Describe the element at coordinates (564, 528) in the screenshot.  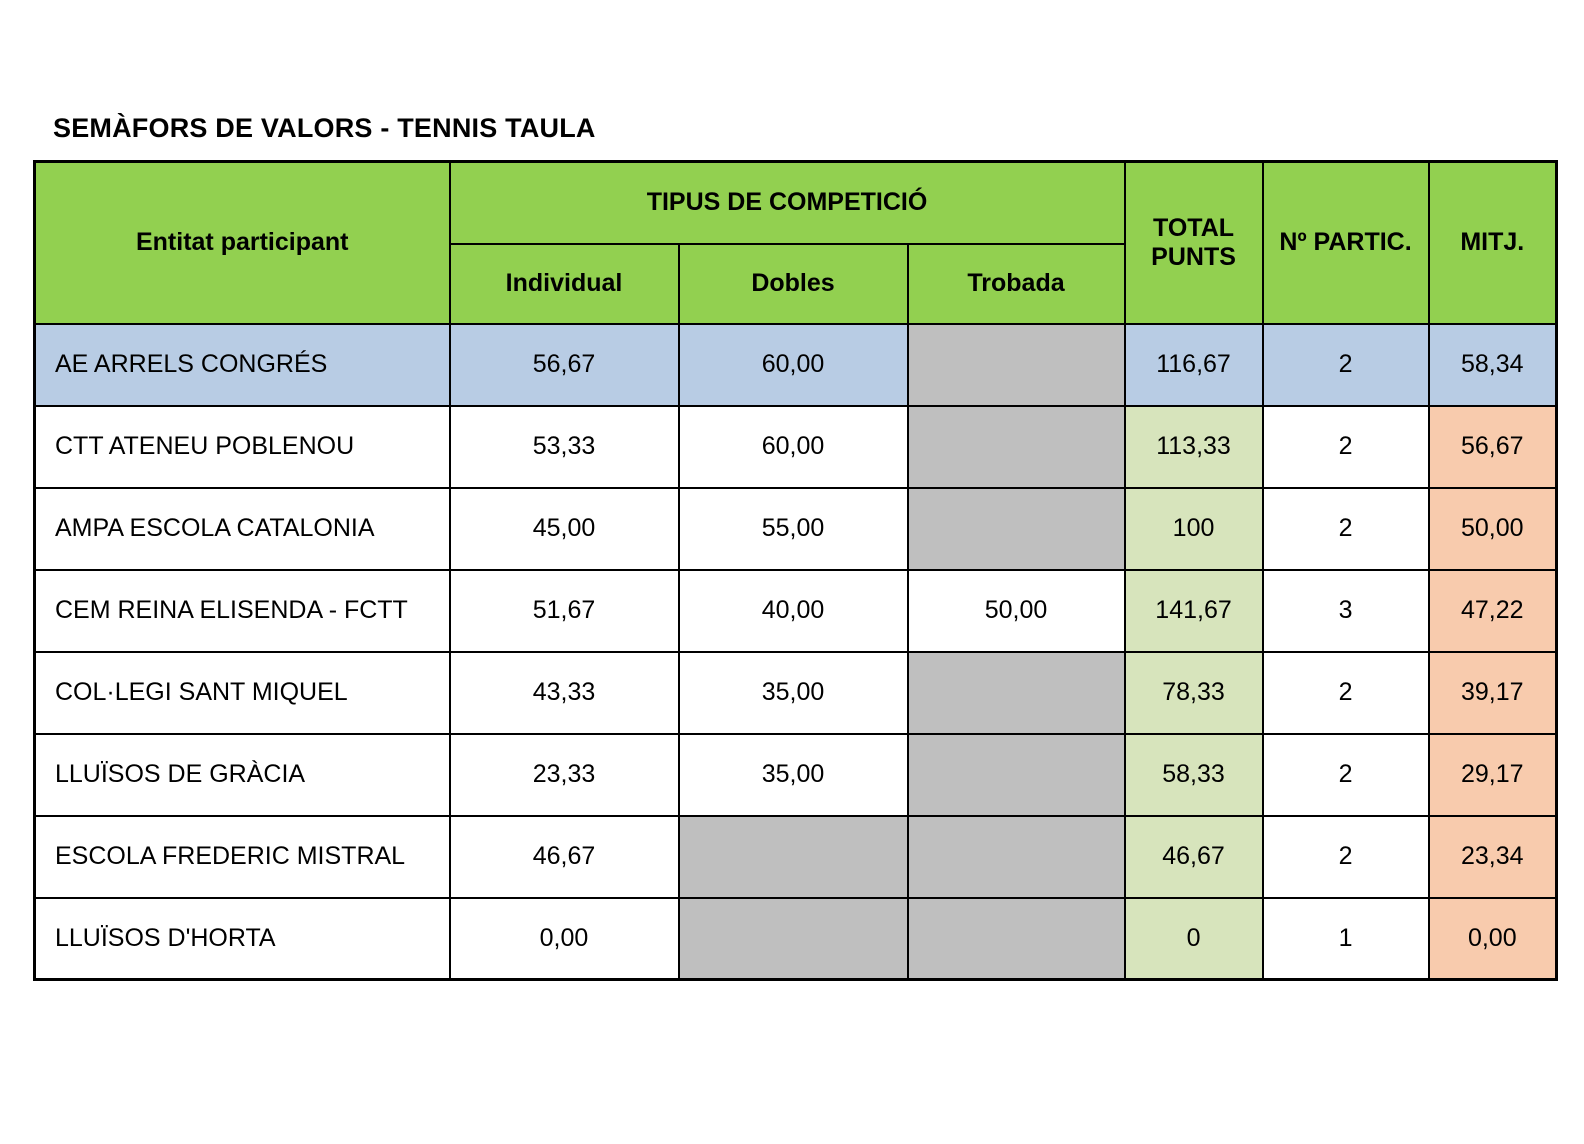
I see `individual-cell: 45,00` at that location.